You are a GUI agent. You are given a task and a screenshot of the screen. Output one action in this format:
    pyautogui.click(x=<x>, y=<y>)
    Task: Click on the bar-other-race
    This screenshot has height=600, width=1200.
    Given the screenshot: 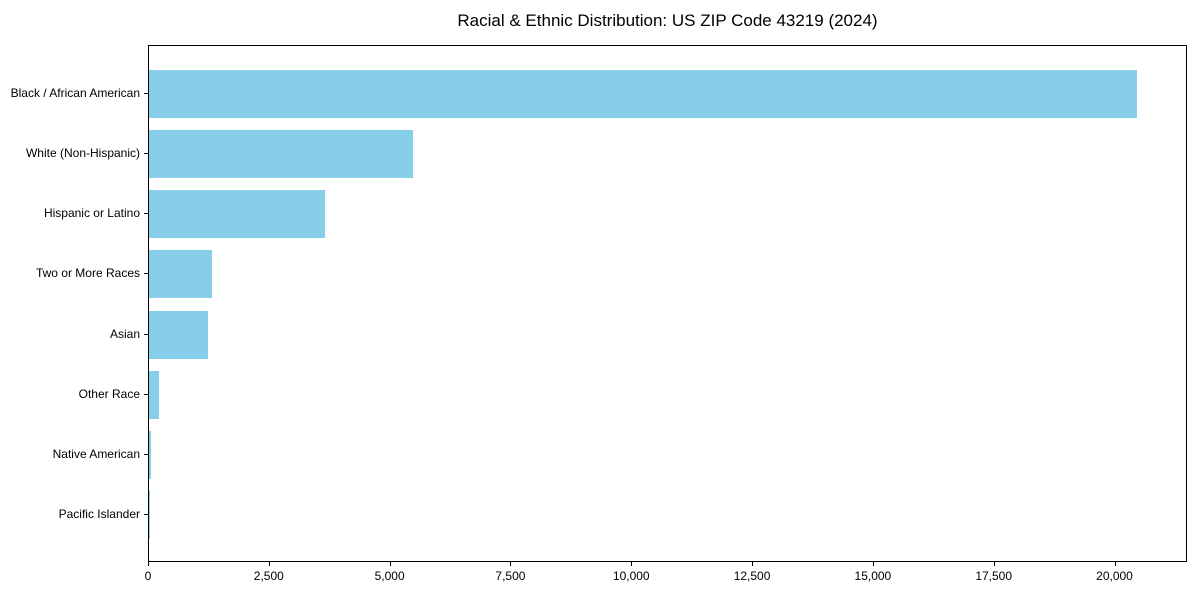 What is the action you would take?
    pyautogui.click(x=154, y=394)
    